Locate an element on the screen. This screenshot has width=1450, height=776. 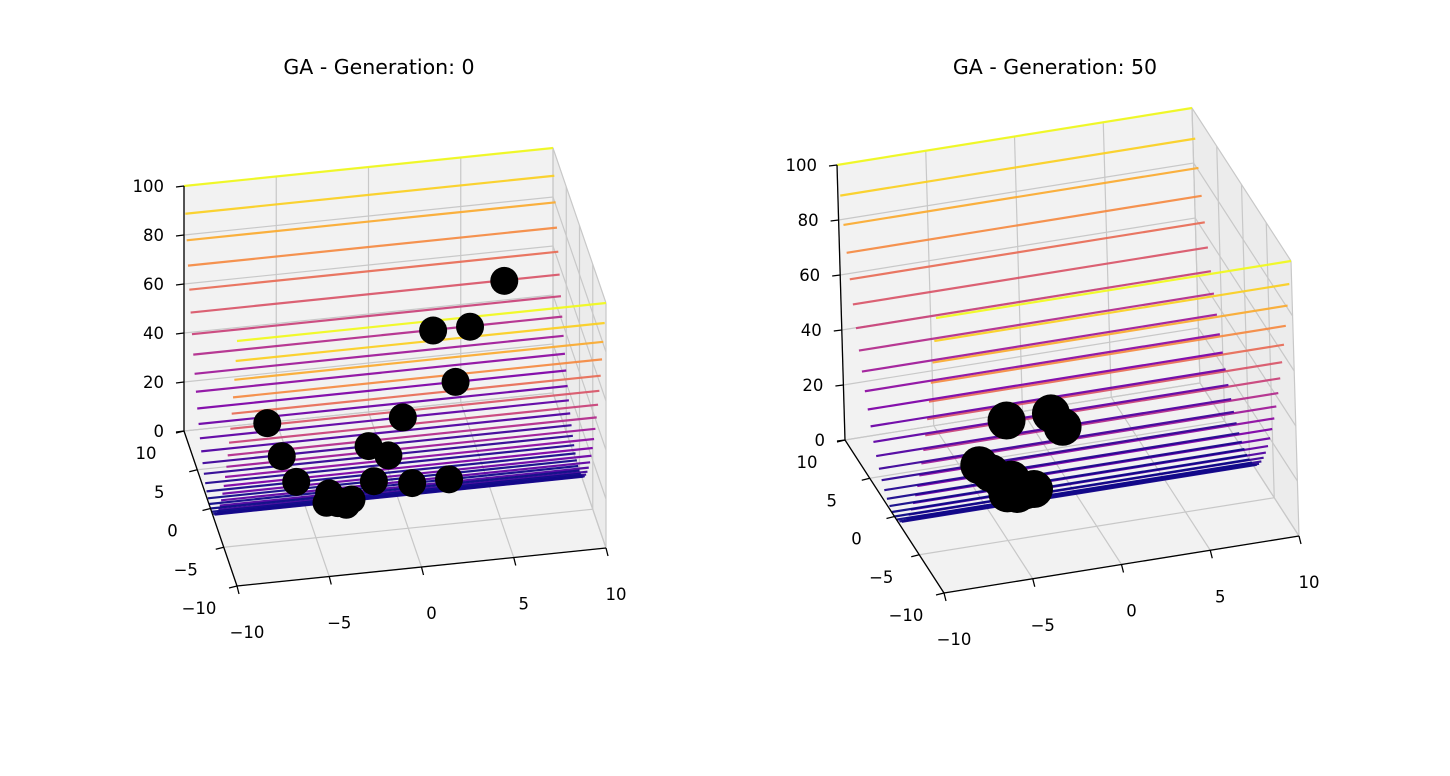
chart-title: GA - Generation: 50 is located at coordinates (1055, 67).